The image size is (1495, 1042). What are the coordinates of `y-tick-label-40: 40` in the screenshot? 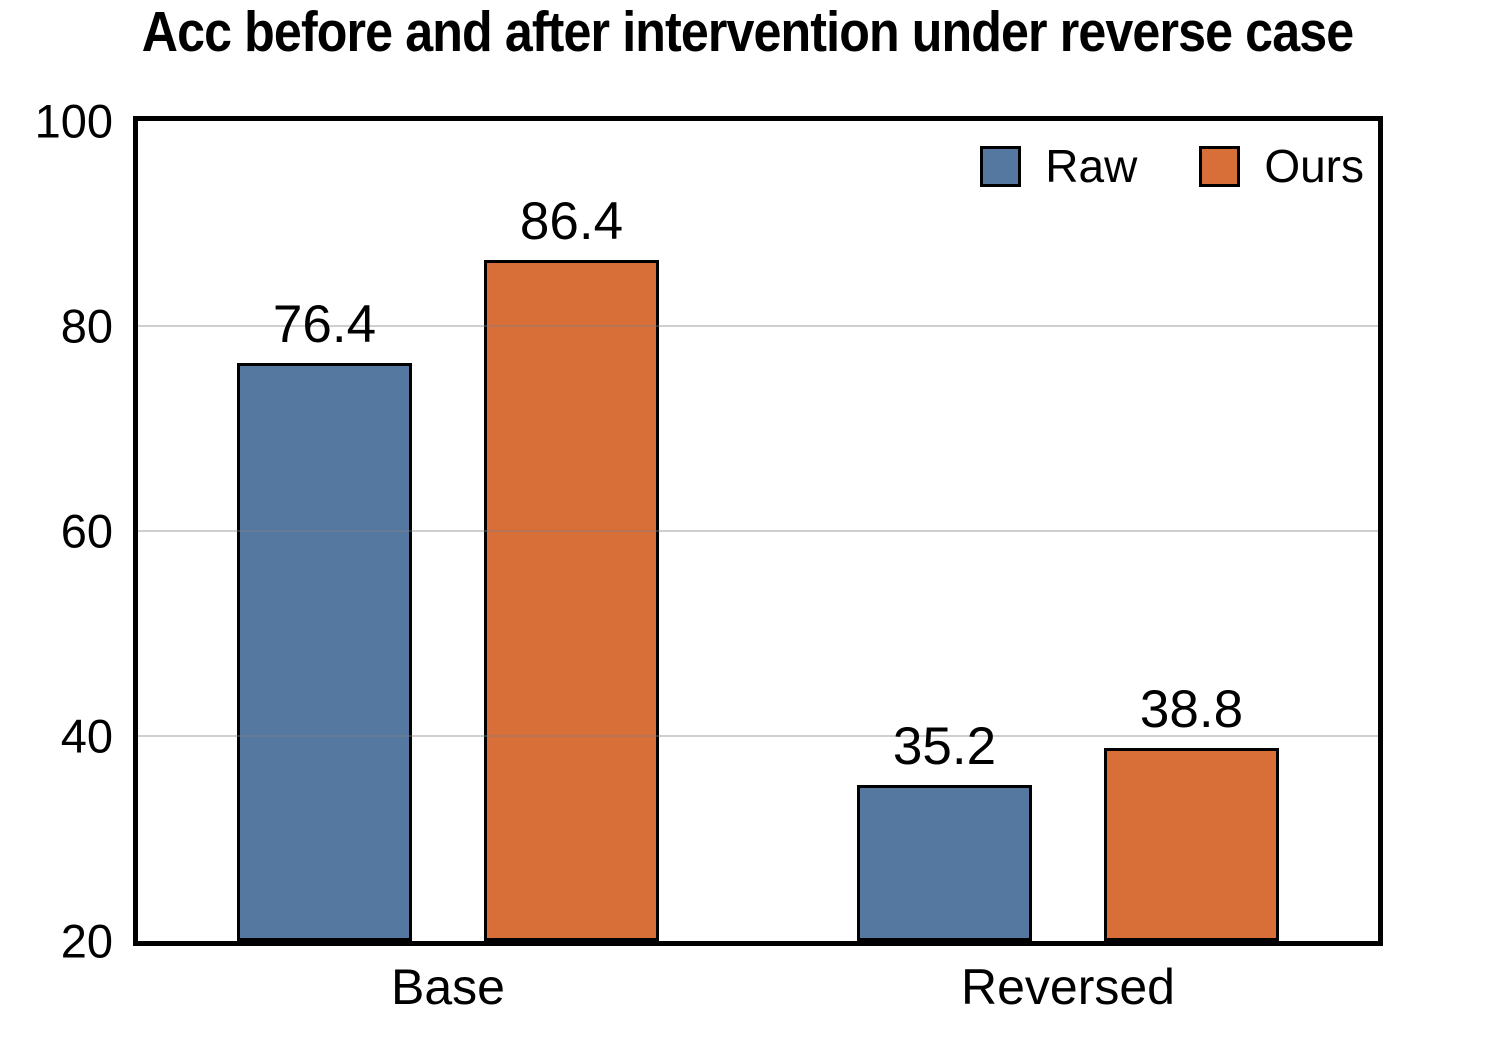 It's located at (86, 736).